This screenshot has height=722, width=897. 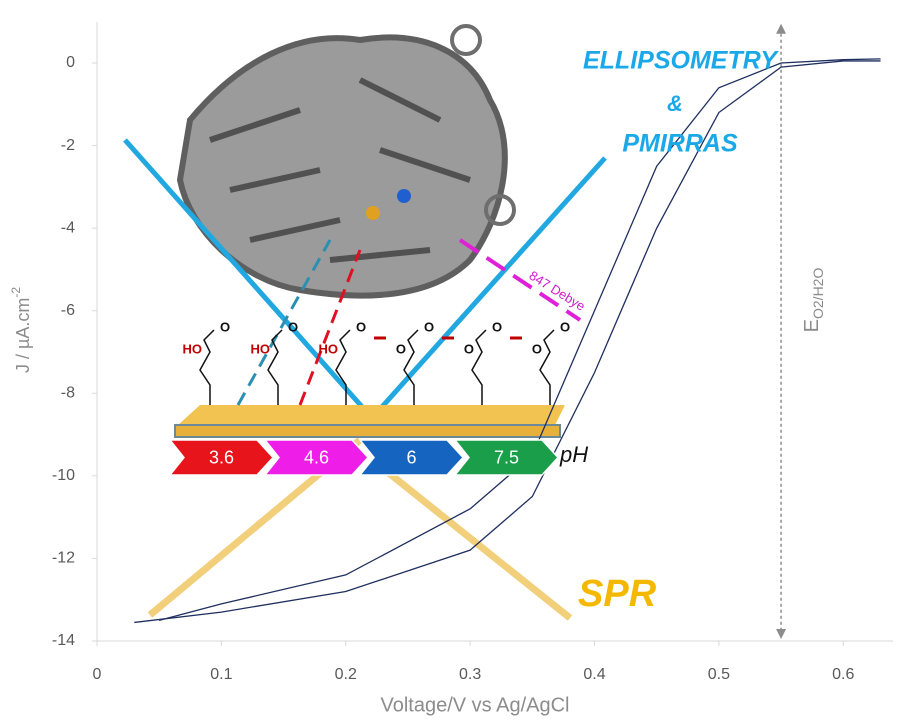 I want to click on y-tick-label: -4, so click(x=68, y=227).